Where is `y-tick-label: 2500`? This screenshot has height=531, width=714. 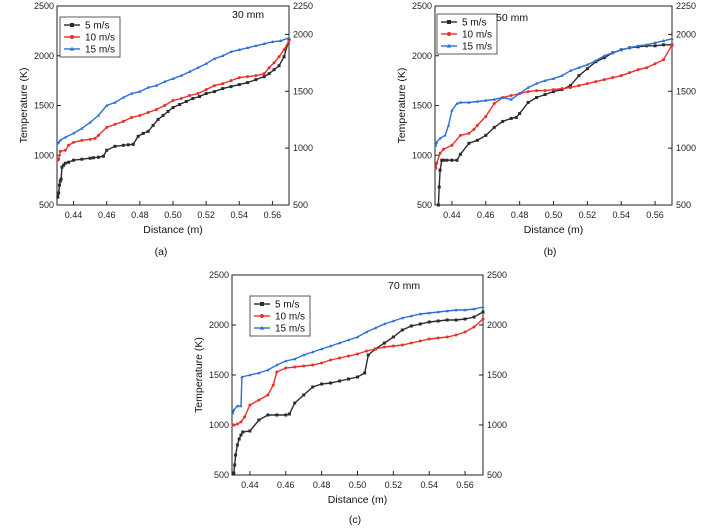 y-tick-label: 2500 is located at coordinates (219, 275).